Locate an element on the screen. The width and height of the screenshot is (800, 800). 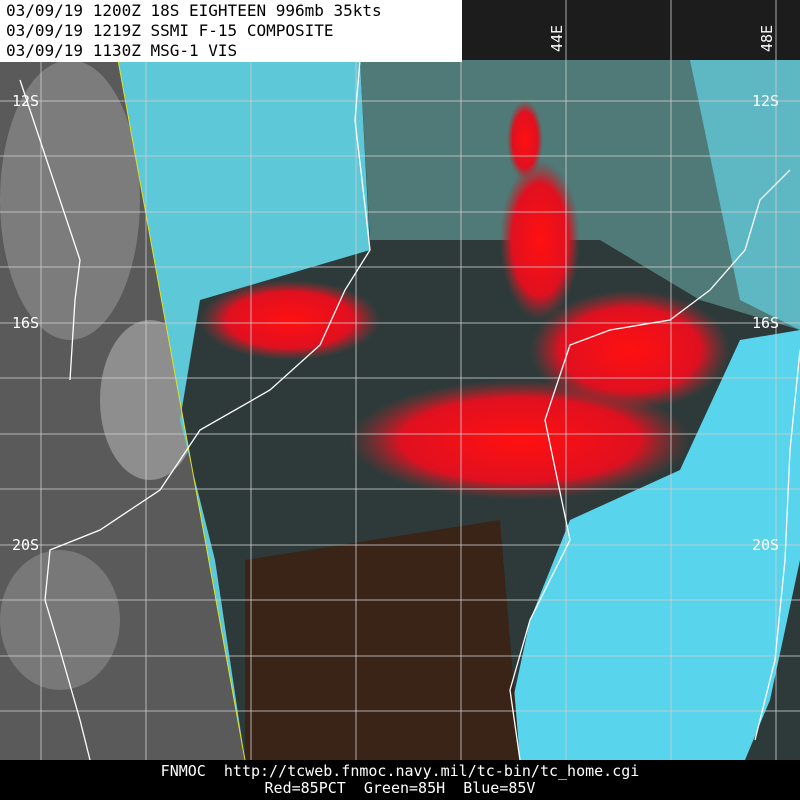
longitude-label: 48E is located at coordinates (767, 38).